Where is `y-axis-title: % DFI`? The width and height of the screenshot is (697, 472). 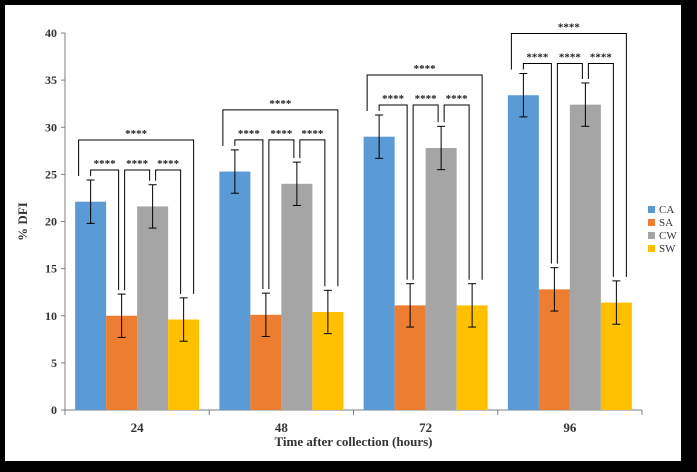 y-axis-title: % DFI is located at coordinates (22, 221).